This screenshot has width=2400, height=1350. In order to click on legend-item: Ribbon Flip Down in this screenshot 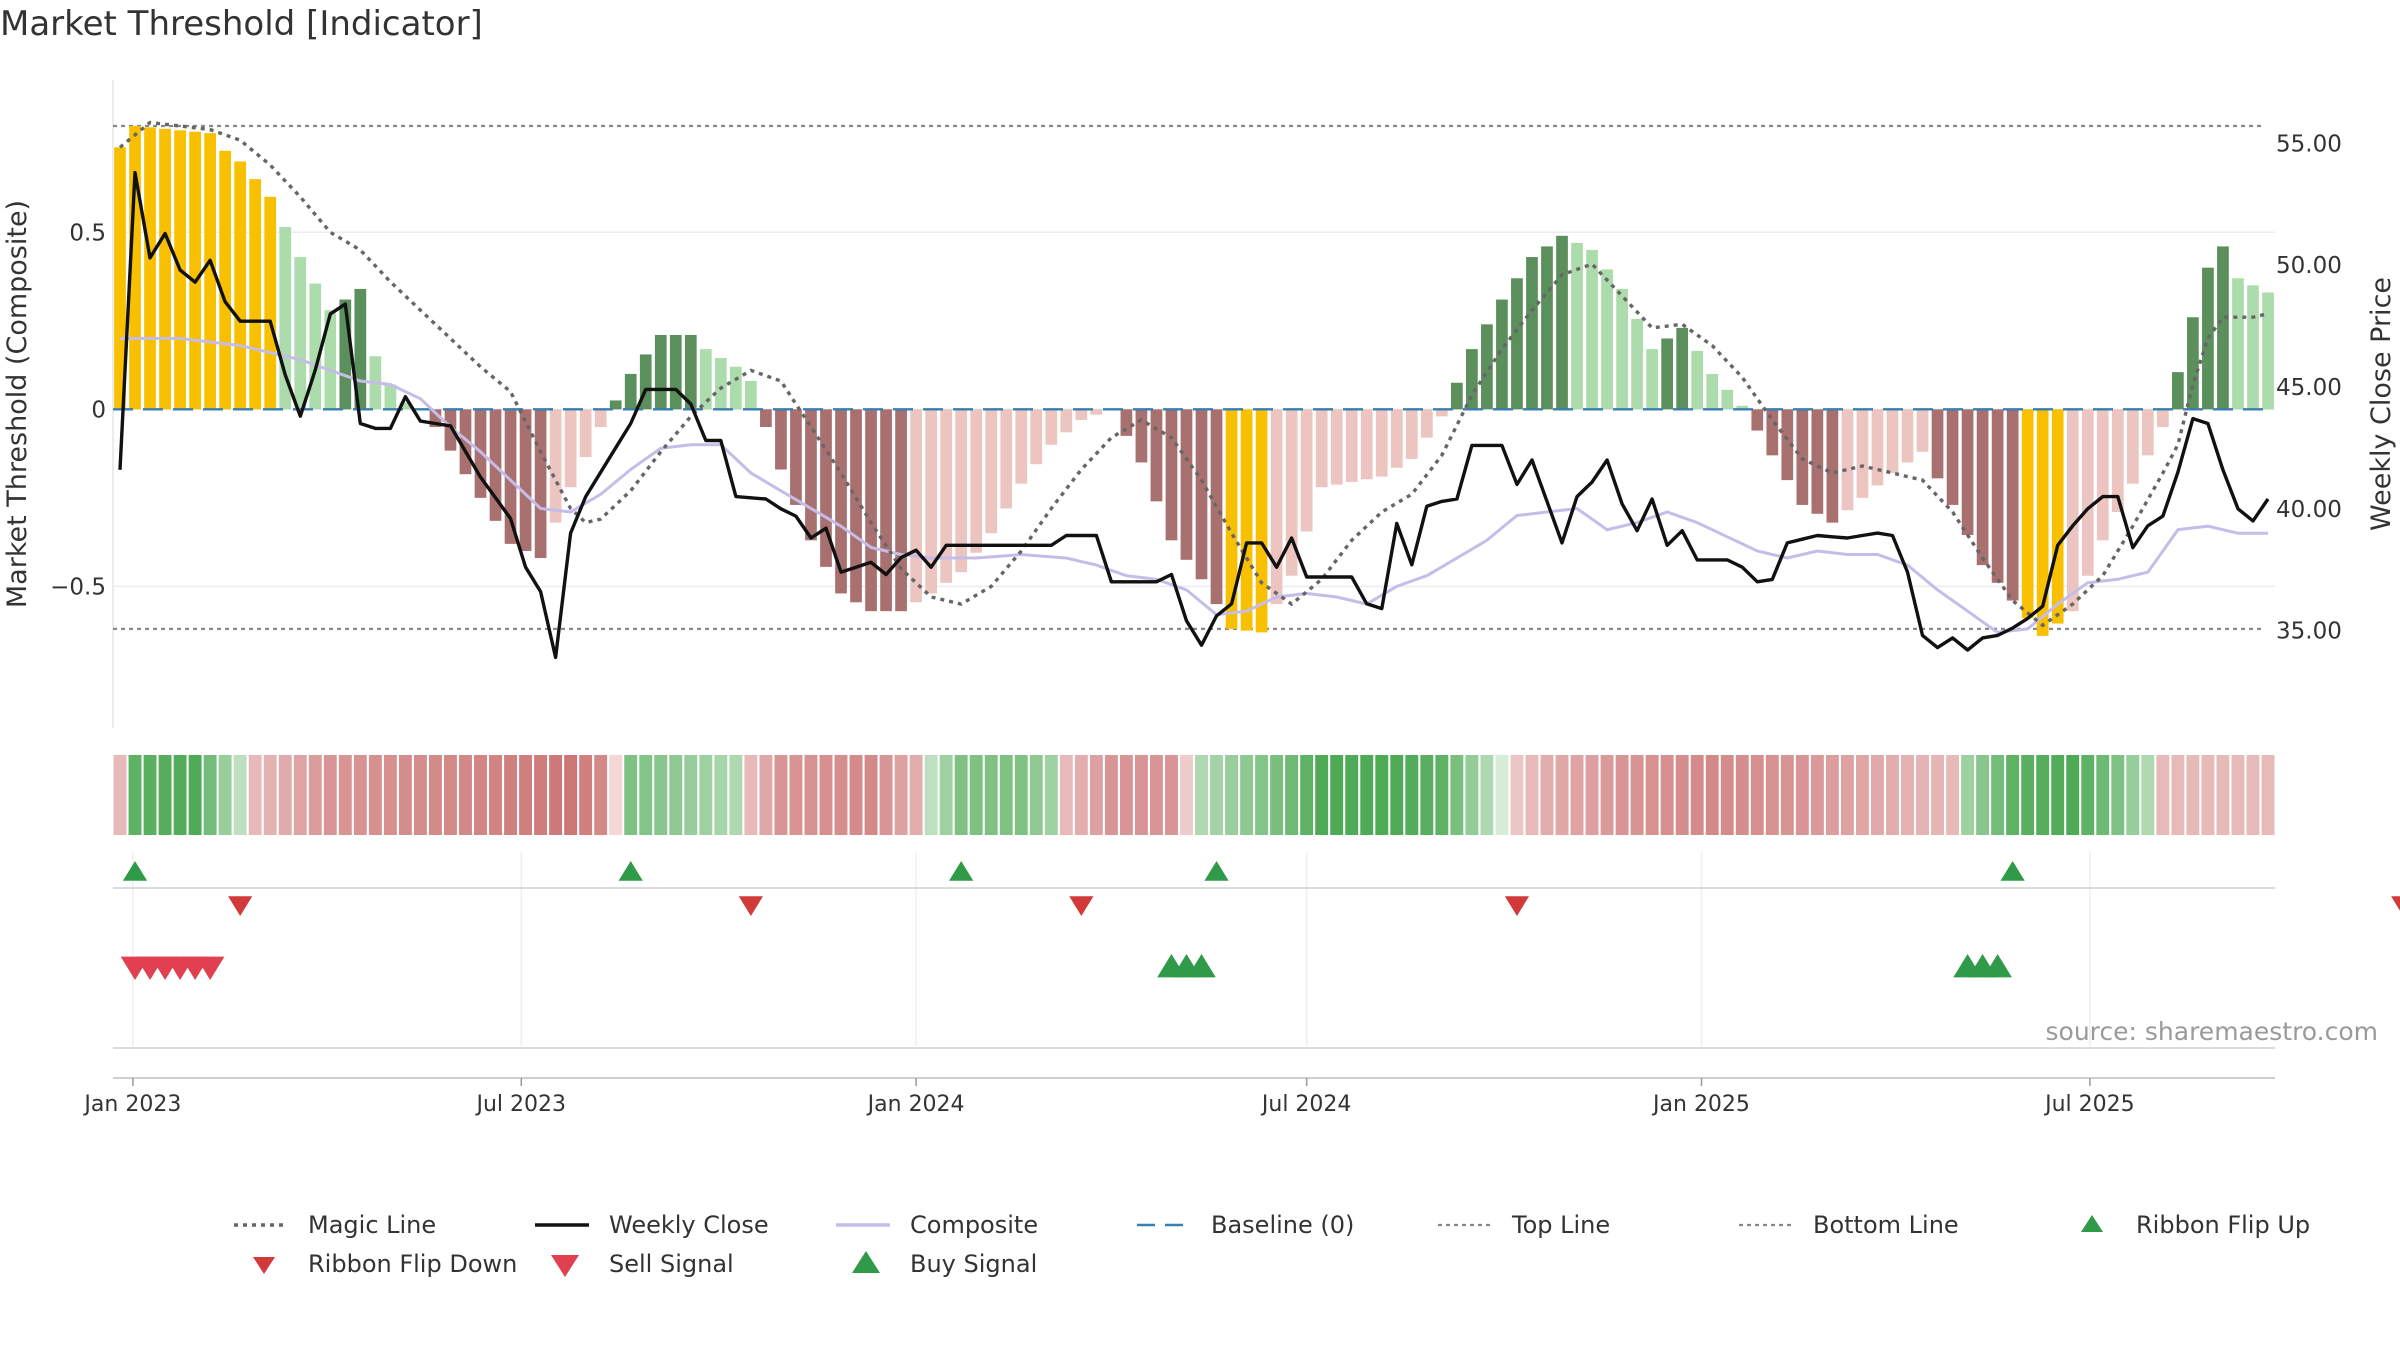, I will do `click(385, 1264)`.